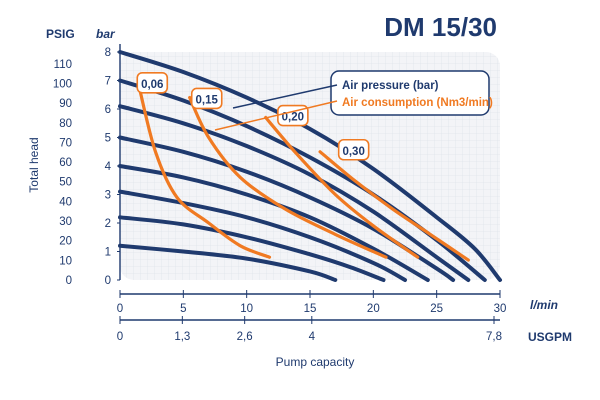 The width and height of the screenshot is (600, 400). Describe the element at coordinates (500, 309) in the screenshot. I see `x-tick-label: 30` at that location.